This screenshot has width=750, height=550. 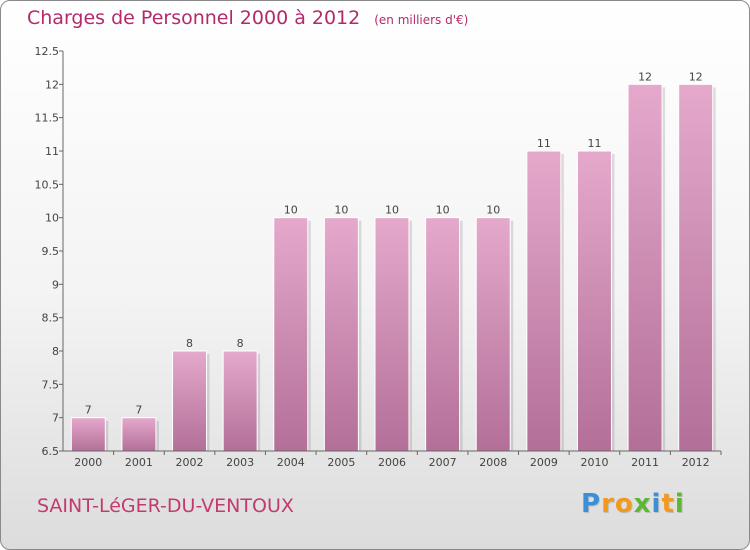 What do you see at coordinates (88, 462) in the screenshot?
I see `x-tick-label: 2000` at bounding box center [88, 462].